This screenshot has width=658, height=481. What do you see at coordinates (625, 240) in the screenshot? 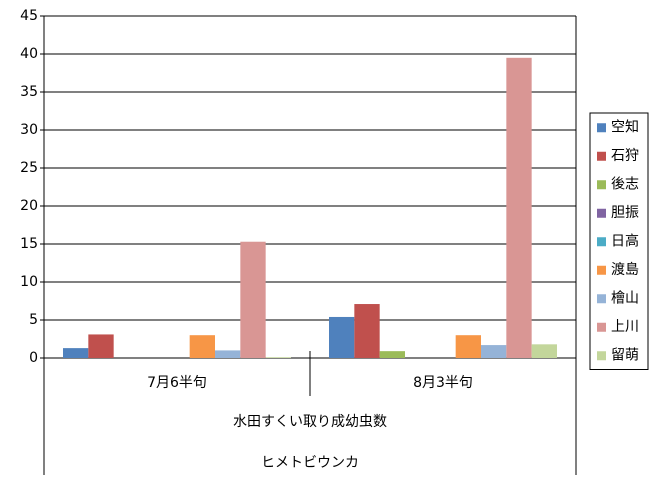
I see `legend-label: 日高` at bounding box center [625, 240].